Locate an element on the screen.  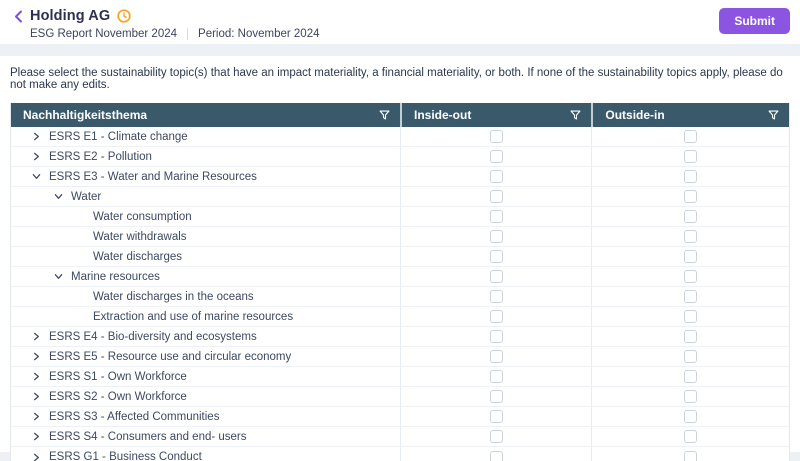
table-row: ESRS E2 - Pollution is located at coordinates (400, 157).